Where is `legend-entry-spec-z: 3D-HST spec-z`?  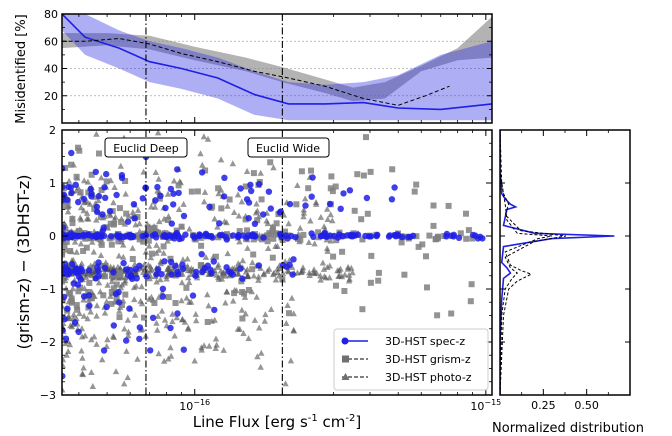 legend-entry-spec-z: 3D-HST spec-z is located at coordinates (403, 341).